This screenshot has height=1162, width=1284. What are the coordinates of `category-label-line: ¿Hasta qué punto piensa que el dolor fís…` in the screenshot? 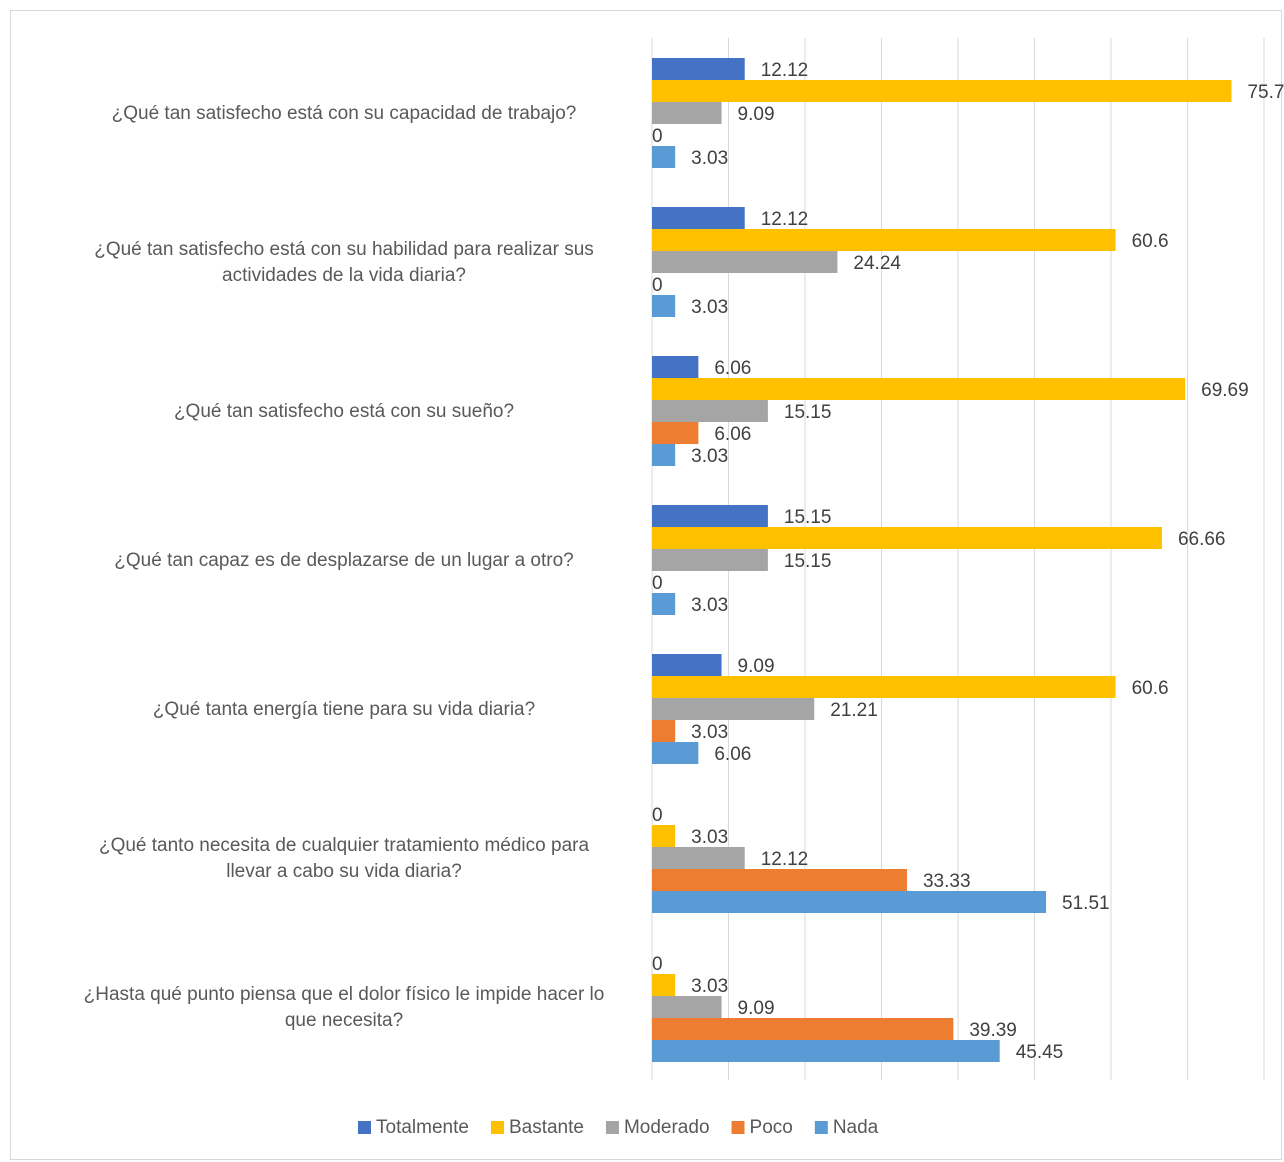 It's located at (344, 994).